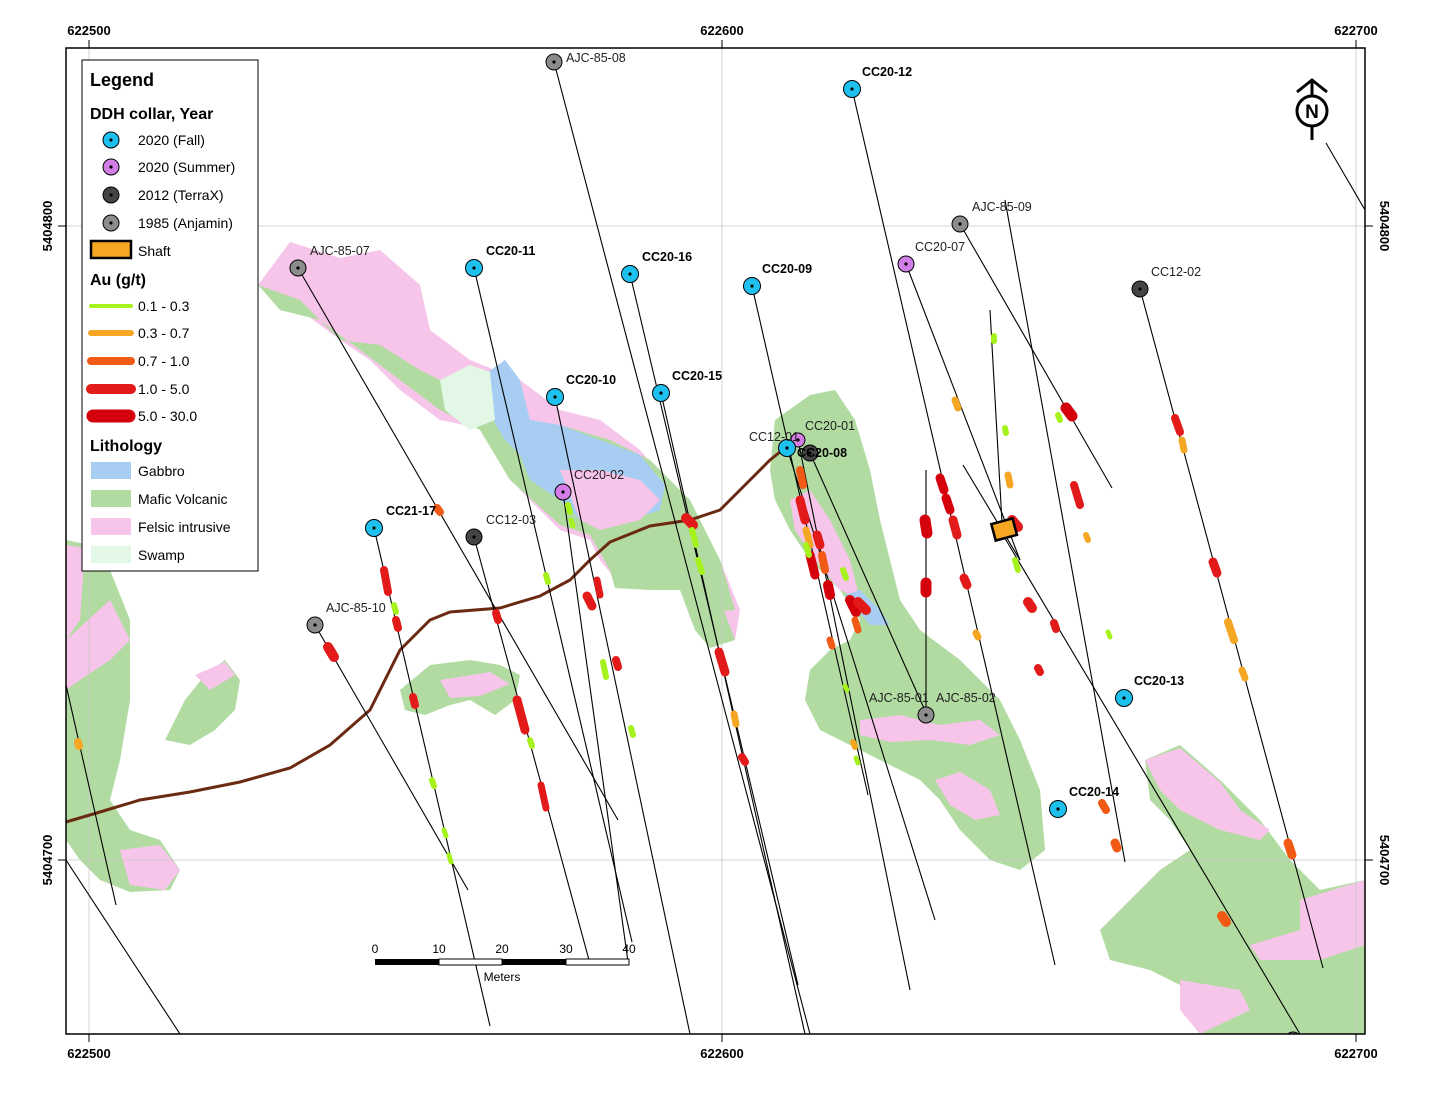 The width and height of the screenshot is (1431, 1096). I want to click on label-cc21-17: CC21-17, so click(411, 511).